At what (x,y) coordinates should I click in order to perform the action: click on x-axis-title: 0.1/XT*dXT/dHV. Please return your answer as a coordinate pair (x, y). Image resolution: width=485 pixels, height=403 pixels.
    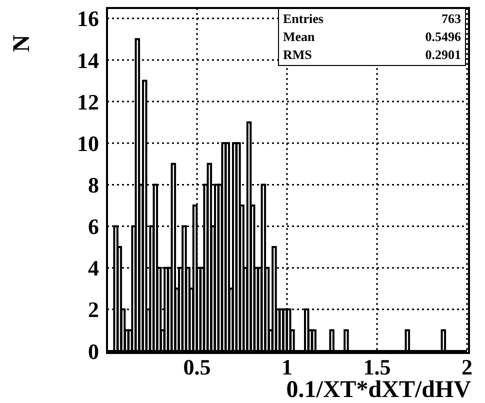
    Looking at the image, I should click on (378, 390).